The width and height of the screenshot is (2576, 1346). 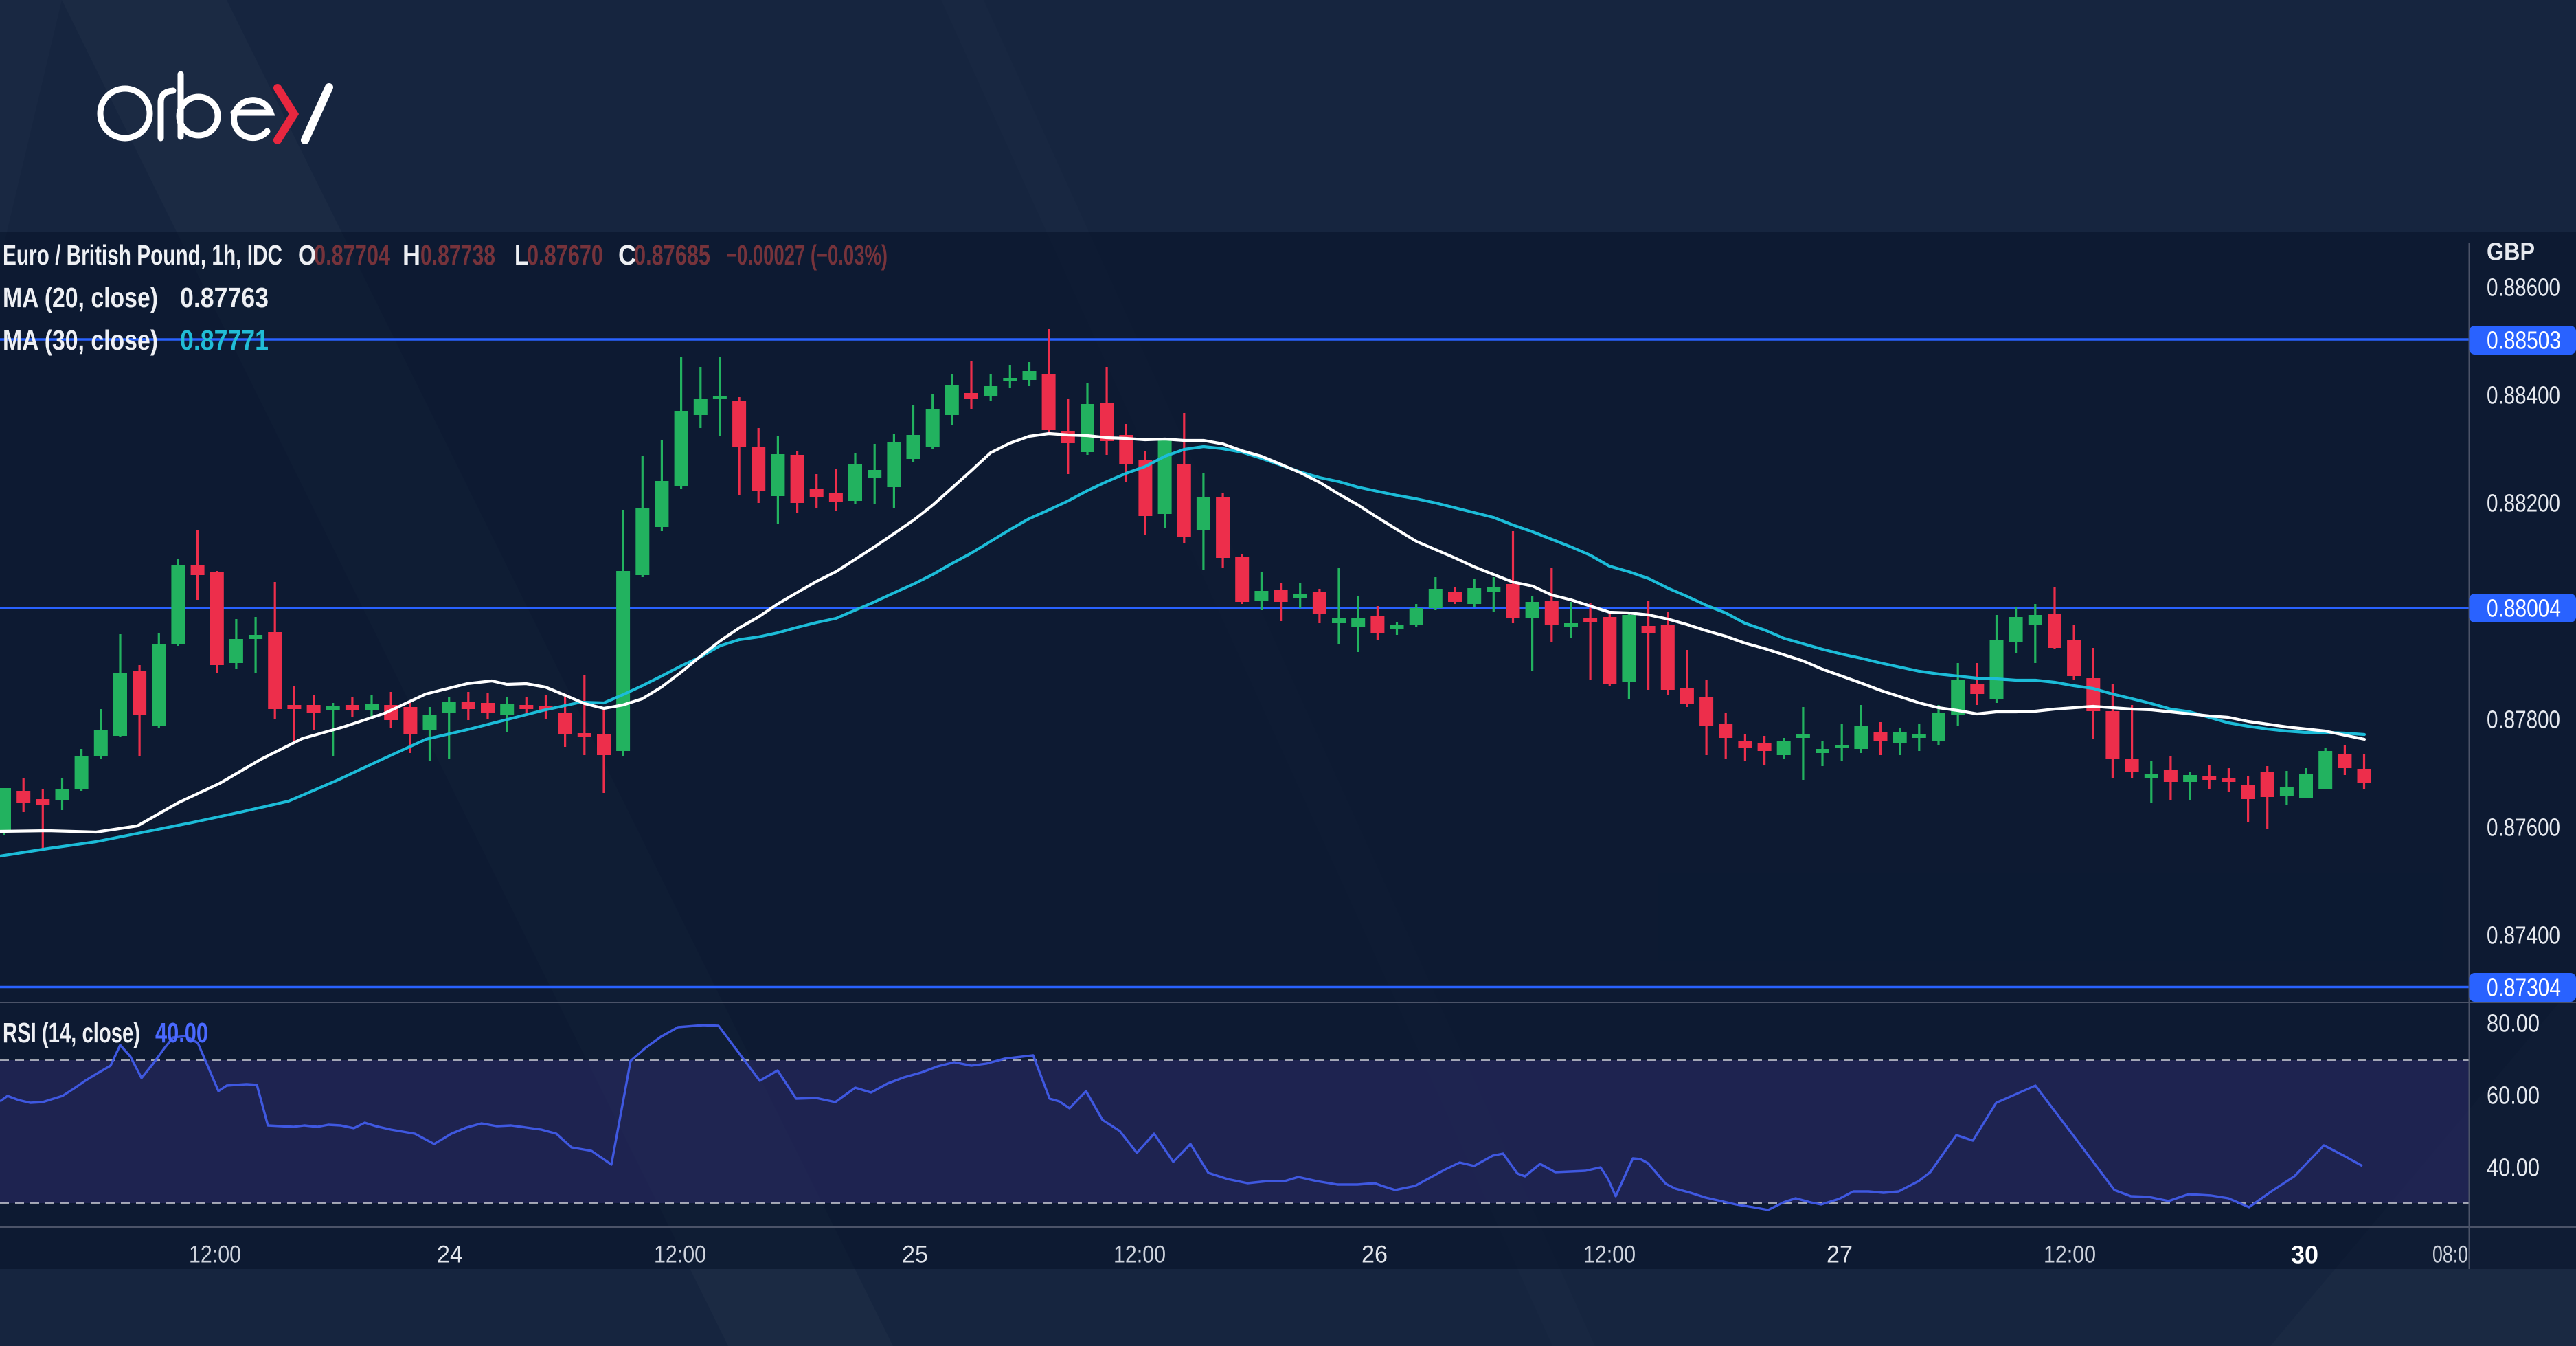 I want to click on svg-text: 27, so click(x=1840, y=1255).